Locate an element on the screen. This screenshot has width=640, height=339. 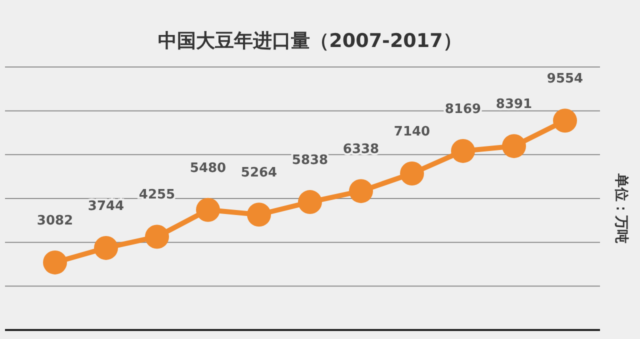
data-label: 6338 is located at coordinates (361, 150).